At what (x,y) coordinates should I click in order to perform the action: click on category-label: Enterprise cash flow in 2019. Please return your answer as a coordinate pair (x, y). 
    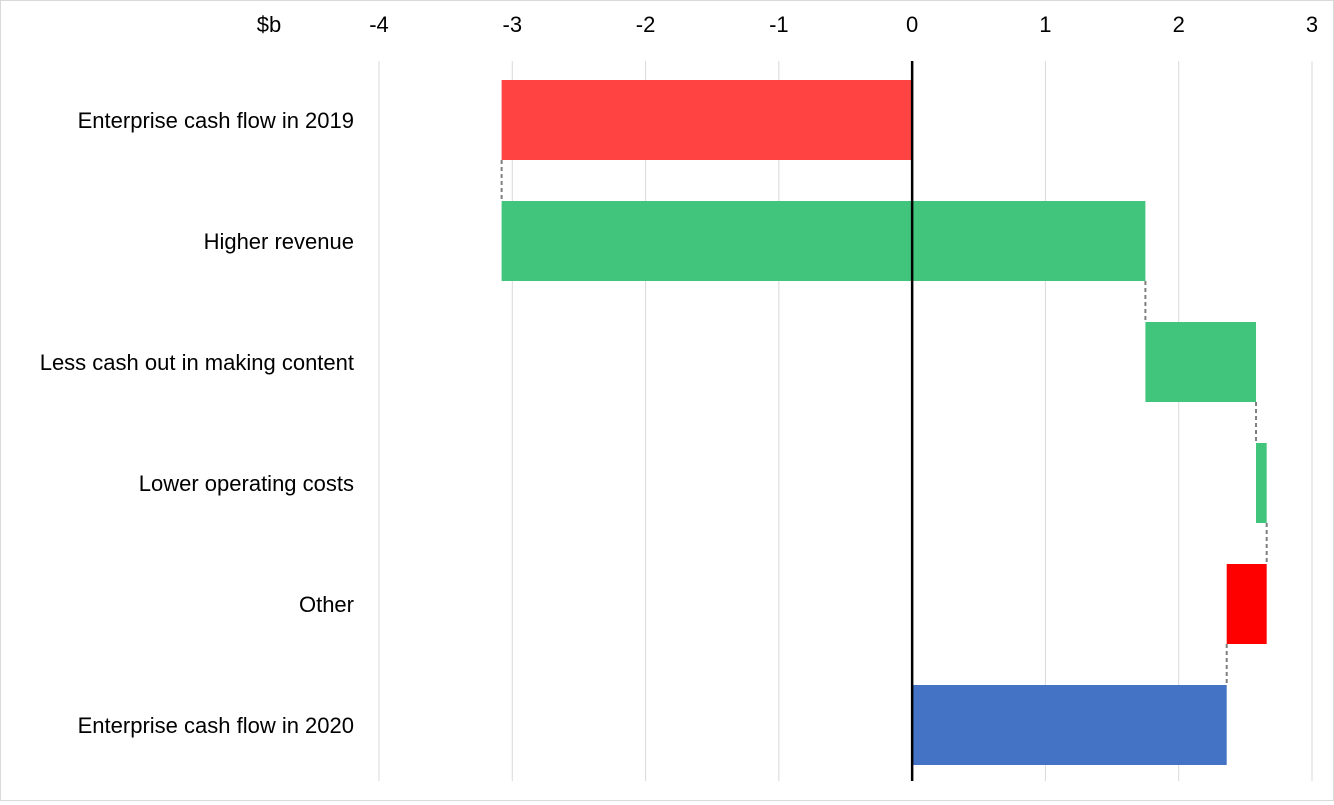
    Looking at the image, I should click on (216, 120).